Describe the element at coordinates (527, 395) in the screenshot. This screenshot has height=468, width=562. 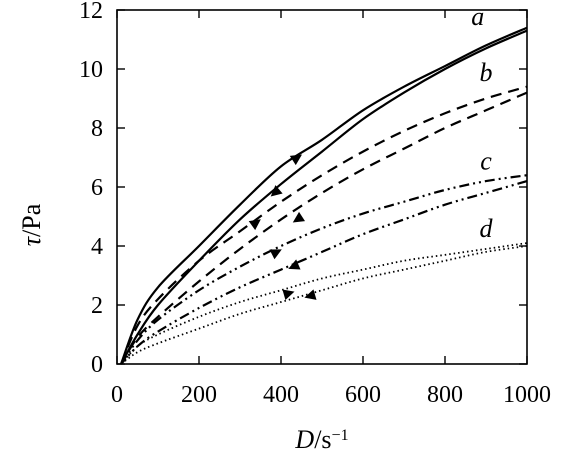
I see `x-tick-label: 1000` at that location.